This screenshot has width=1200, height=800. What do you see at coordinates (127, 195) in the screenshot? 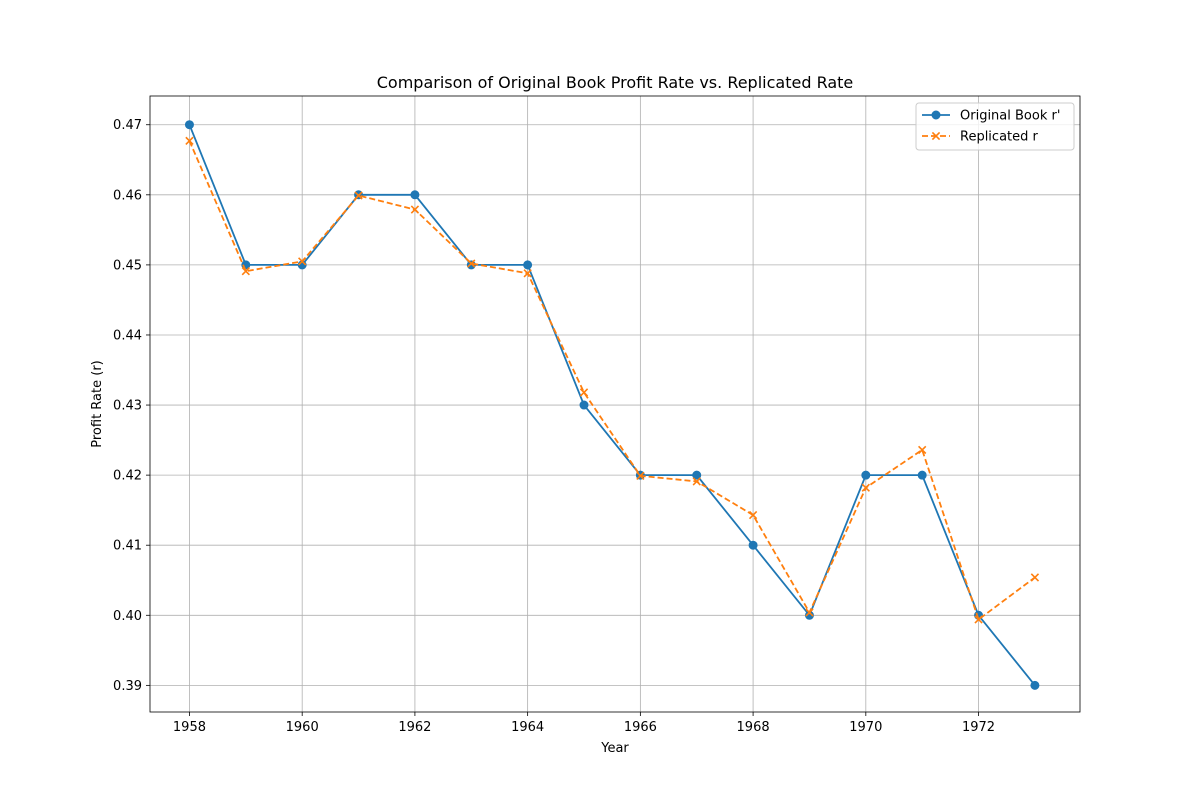
I see `y-tick-label: 0.46` at bounding box center [127, 195].